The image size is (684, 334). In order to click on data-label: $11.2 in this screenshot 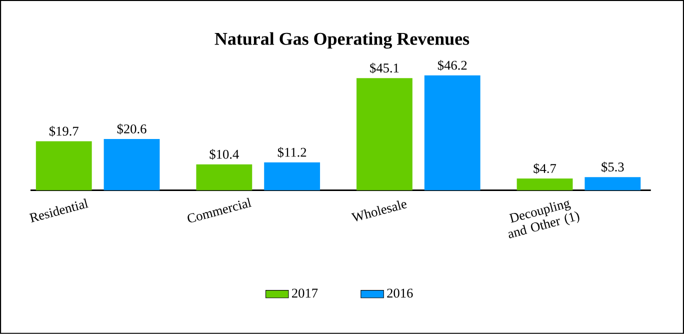, I will do `click(292, 152)`.